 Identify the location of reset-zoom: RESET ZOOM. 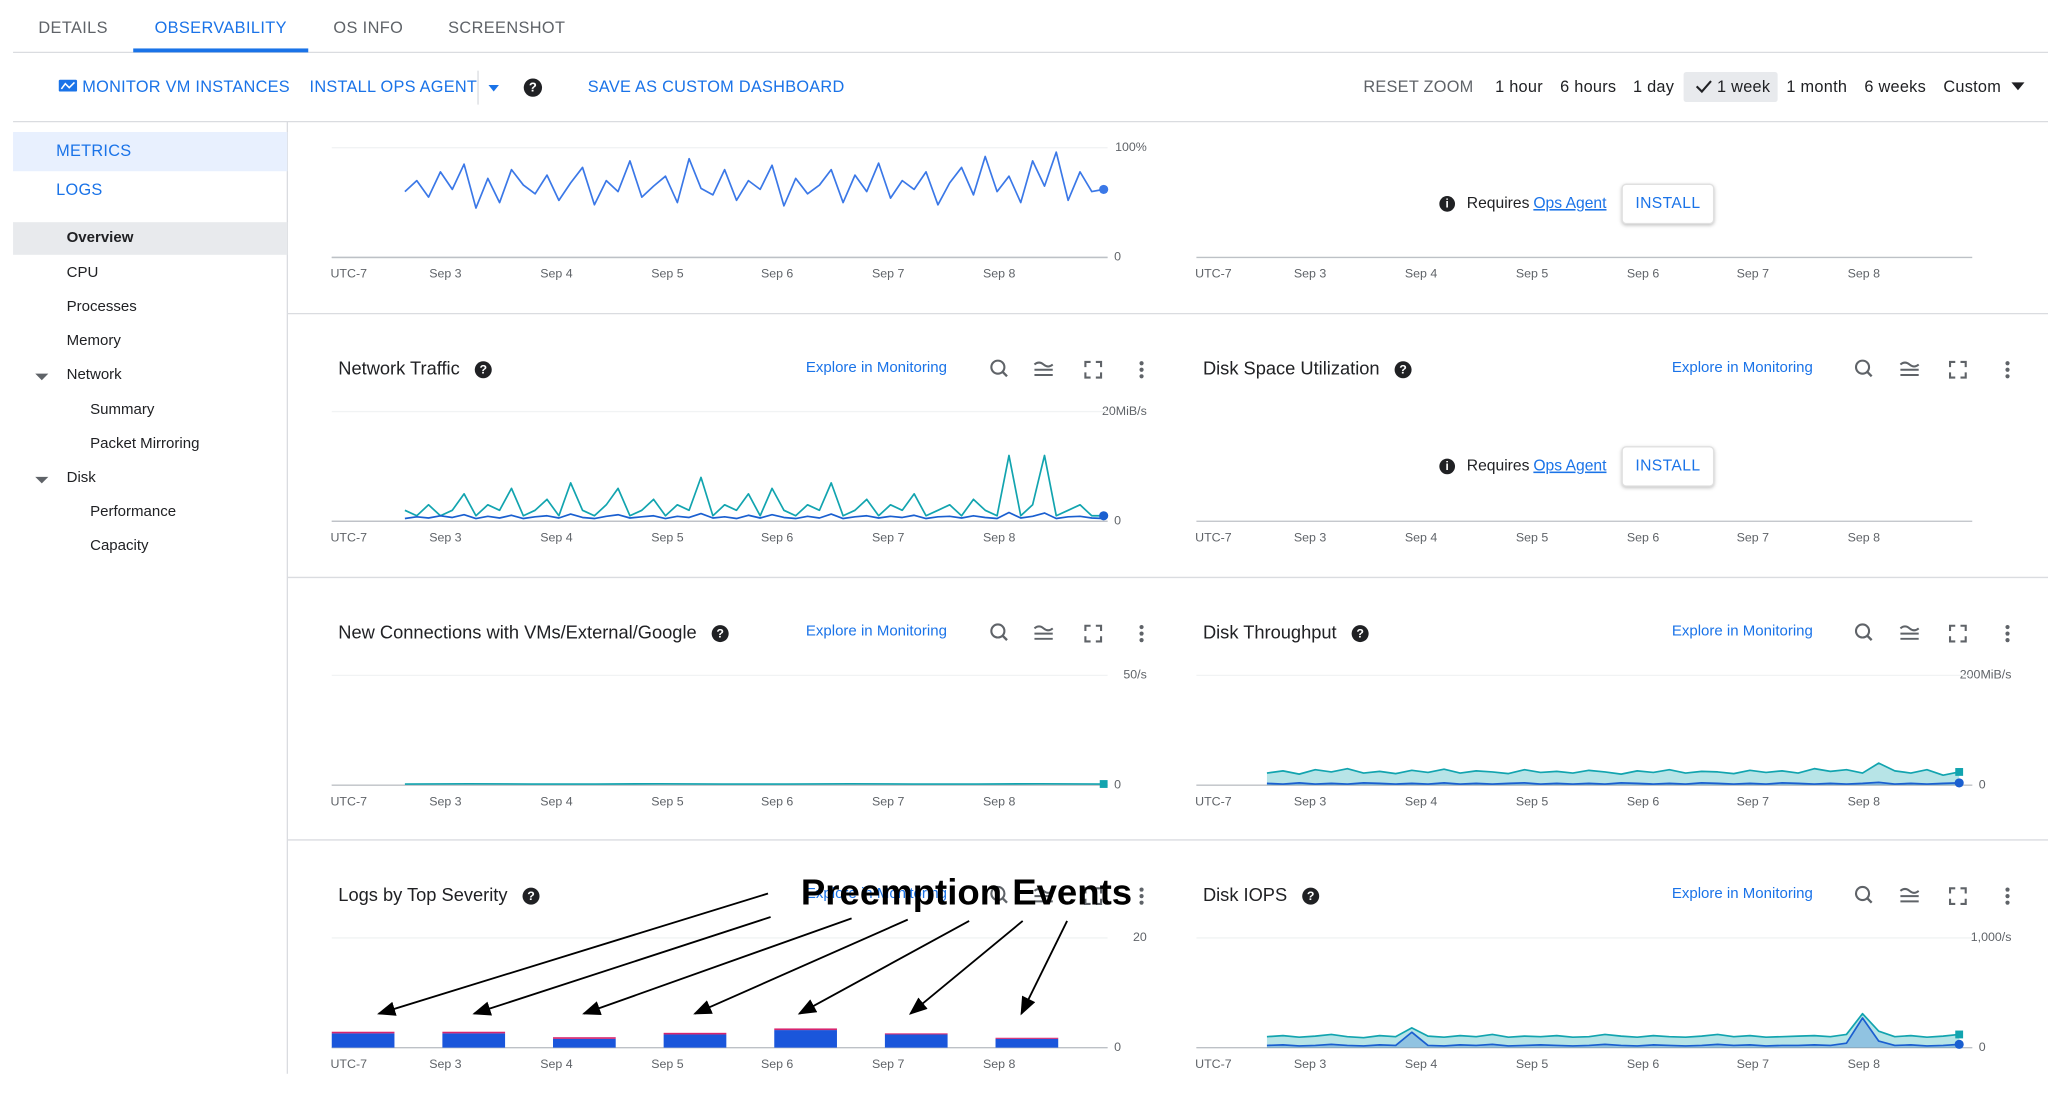
(1418, 87).